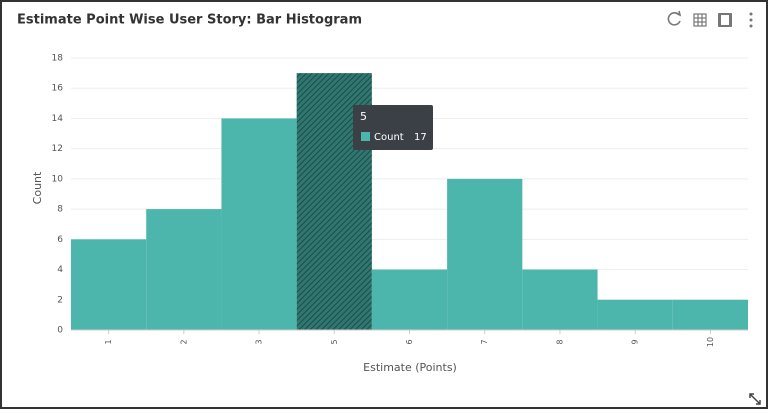  I want to click on y-tick-label: 14, so click(58, 119).